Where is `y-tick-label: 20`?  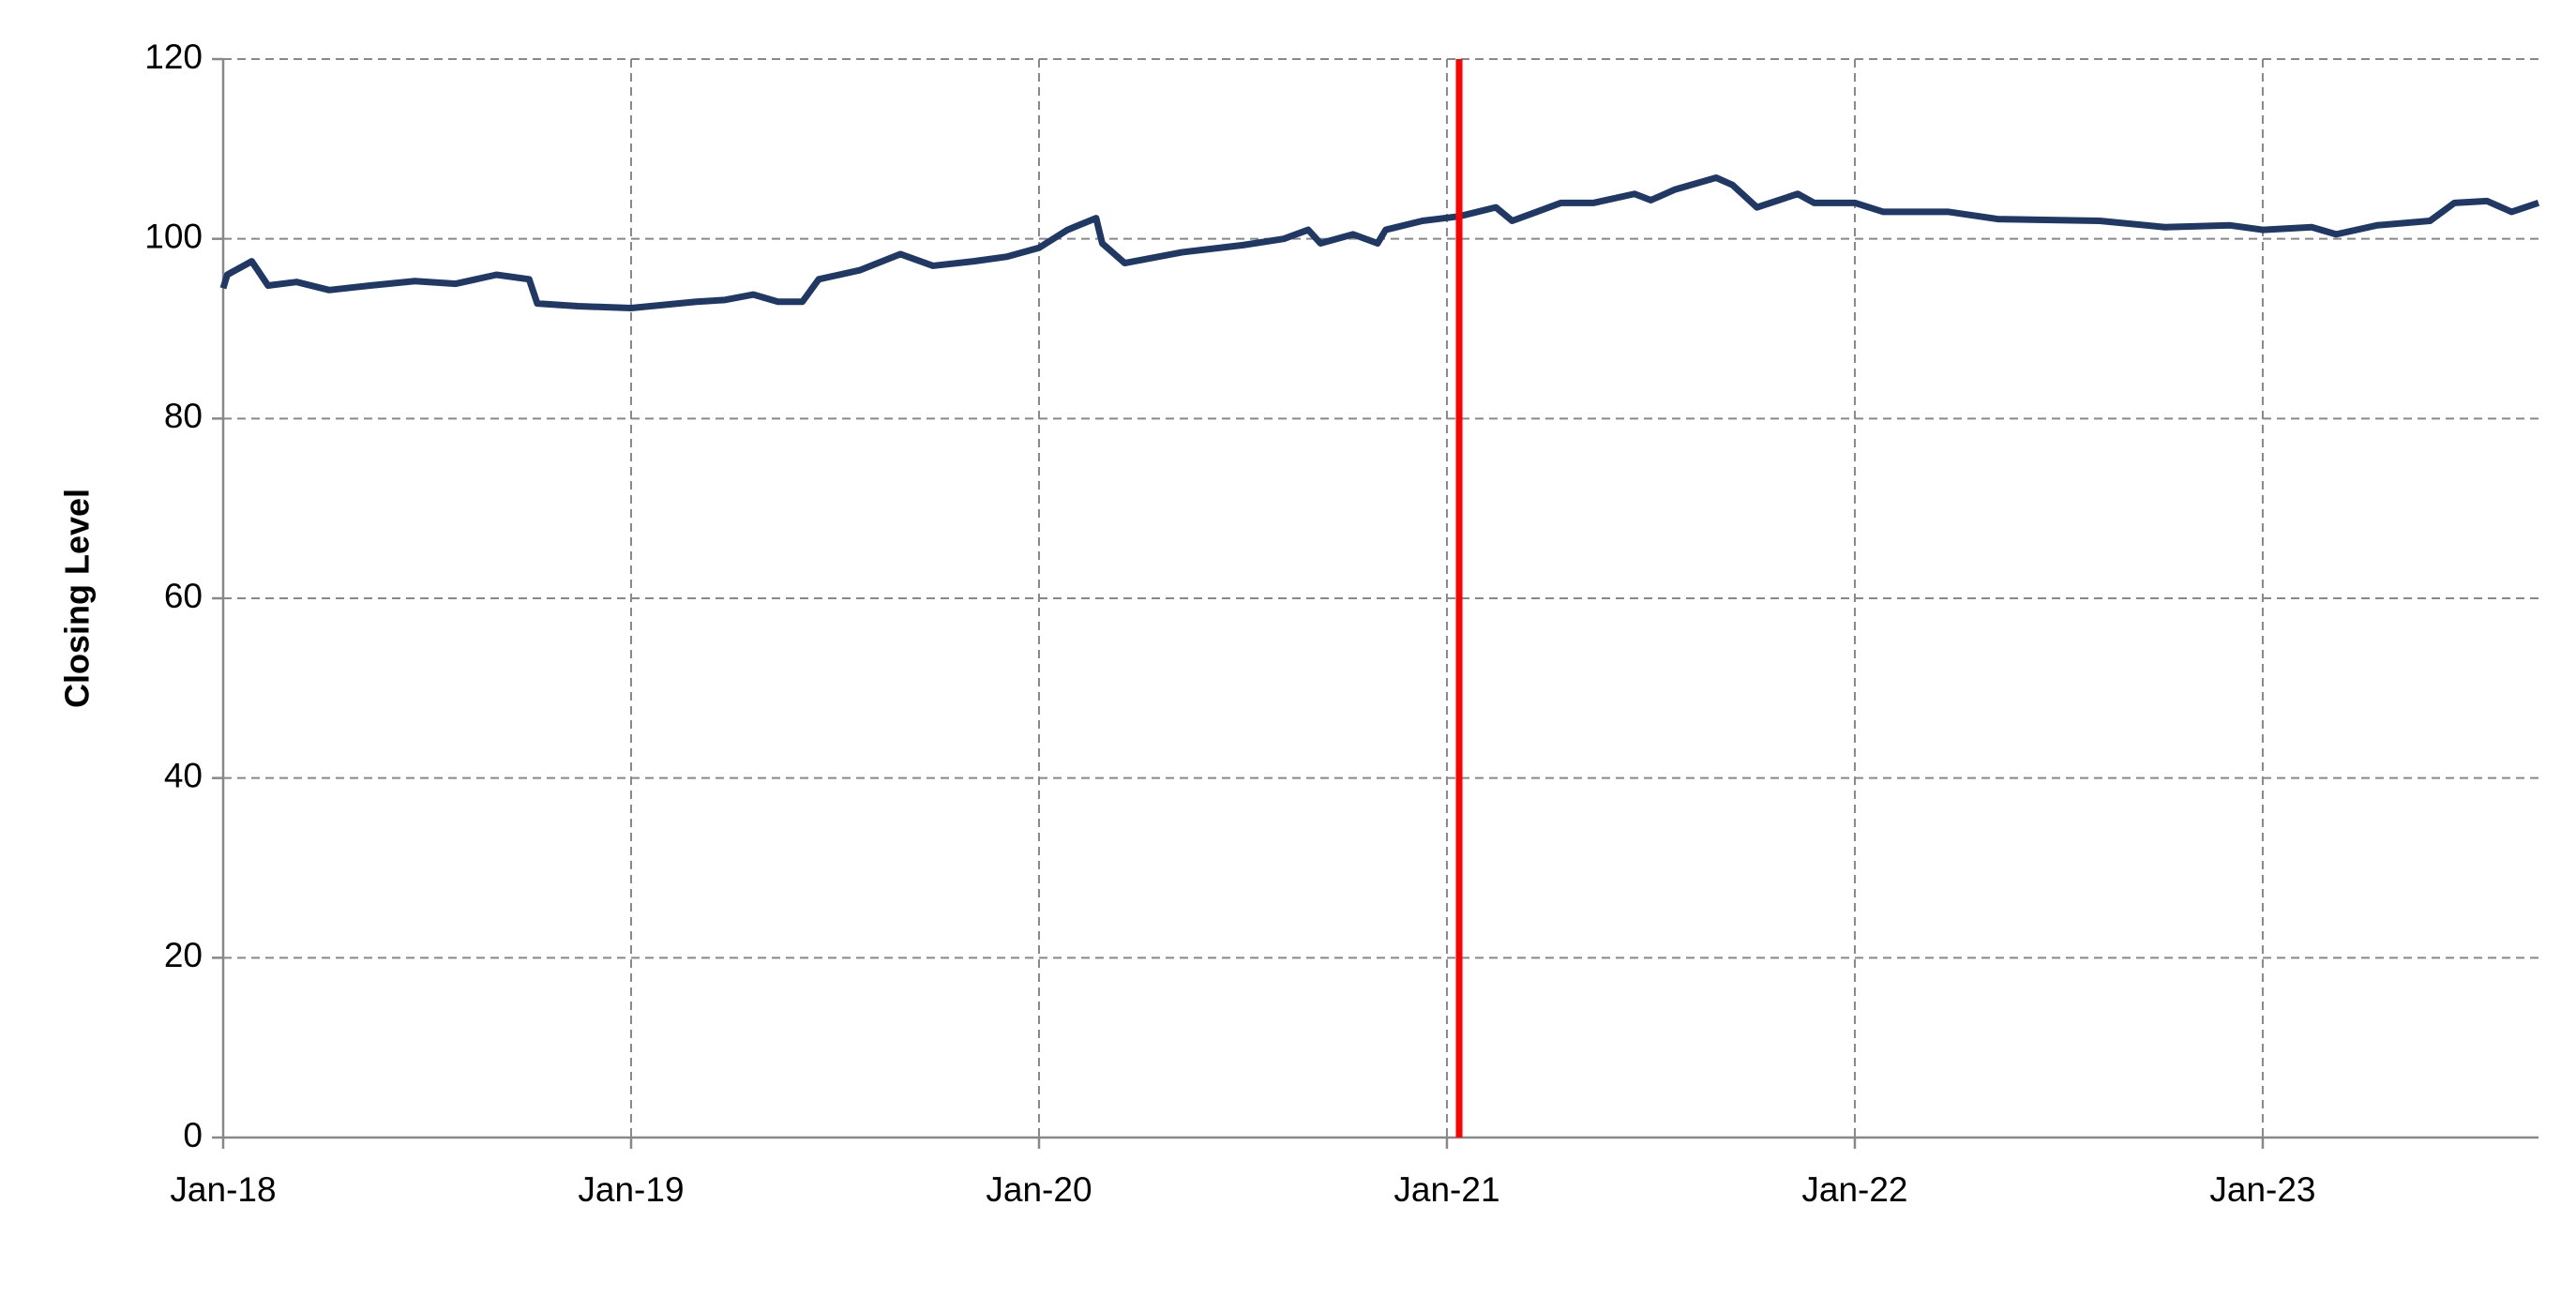 y-tick-label: 20 is located at coordinates (183, 955).